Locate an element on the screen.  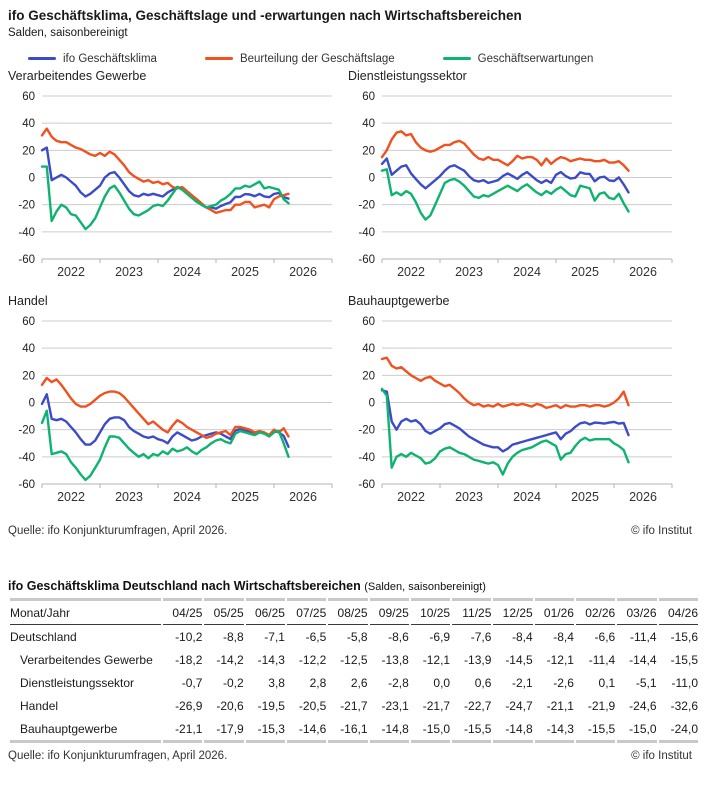
month-column-header: 04/26 is located at coordinates (678, 611).